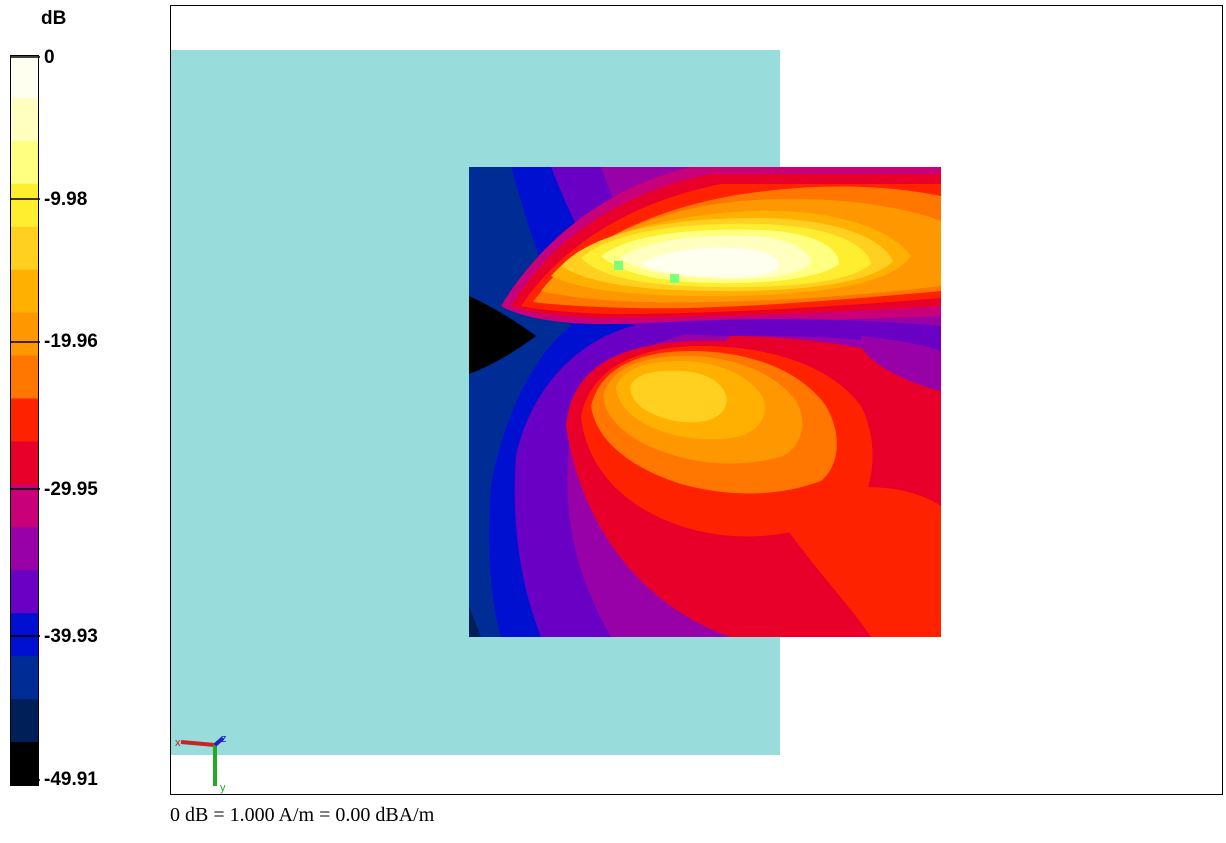 The width and height of the screenshot is (1226, 843). What do you see at coordinates (54, 18) in the screenshot?
I see `colorbar-unit-label: dB` at bounding box center [54, 18].